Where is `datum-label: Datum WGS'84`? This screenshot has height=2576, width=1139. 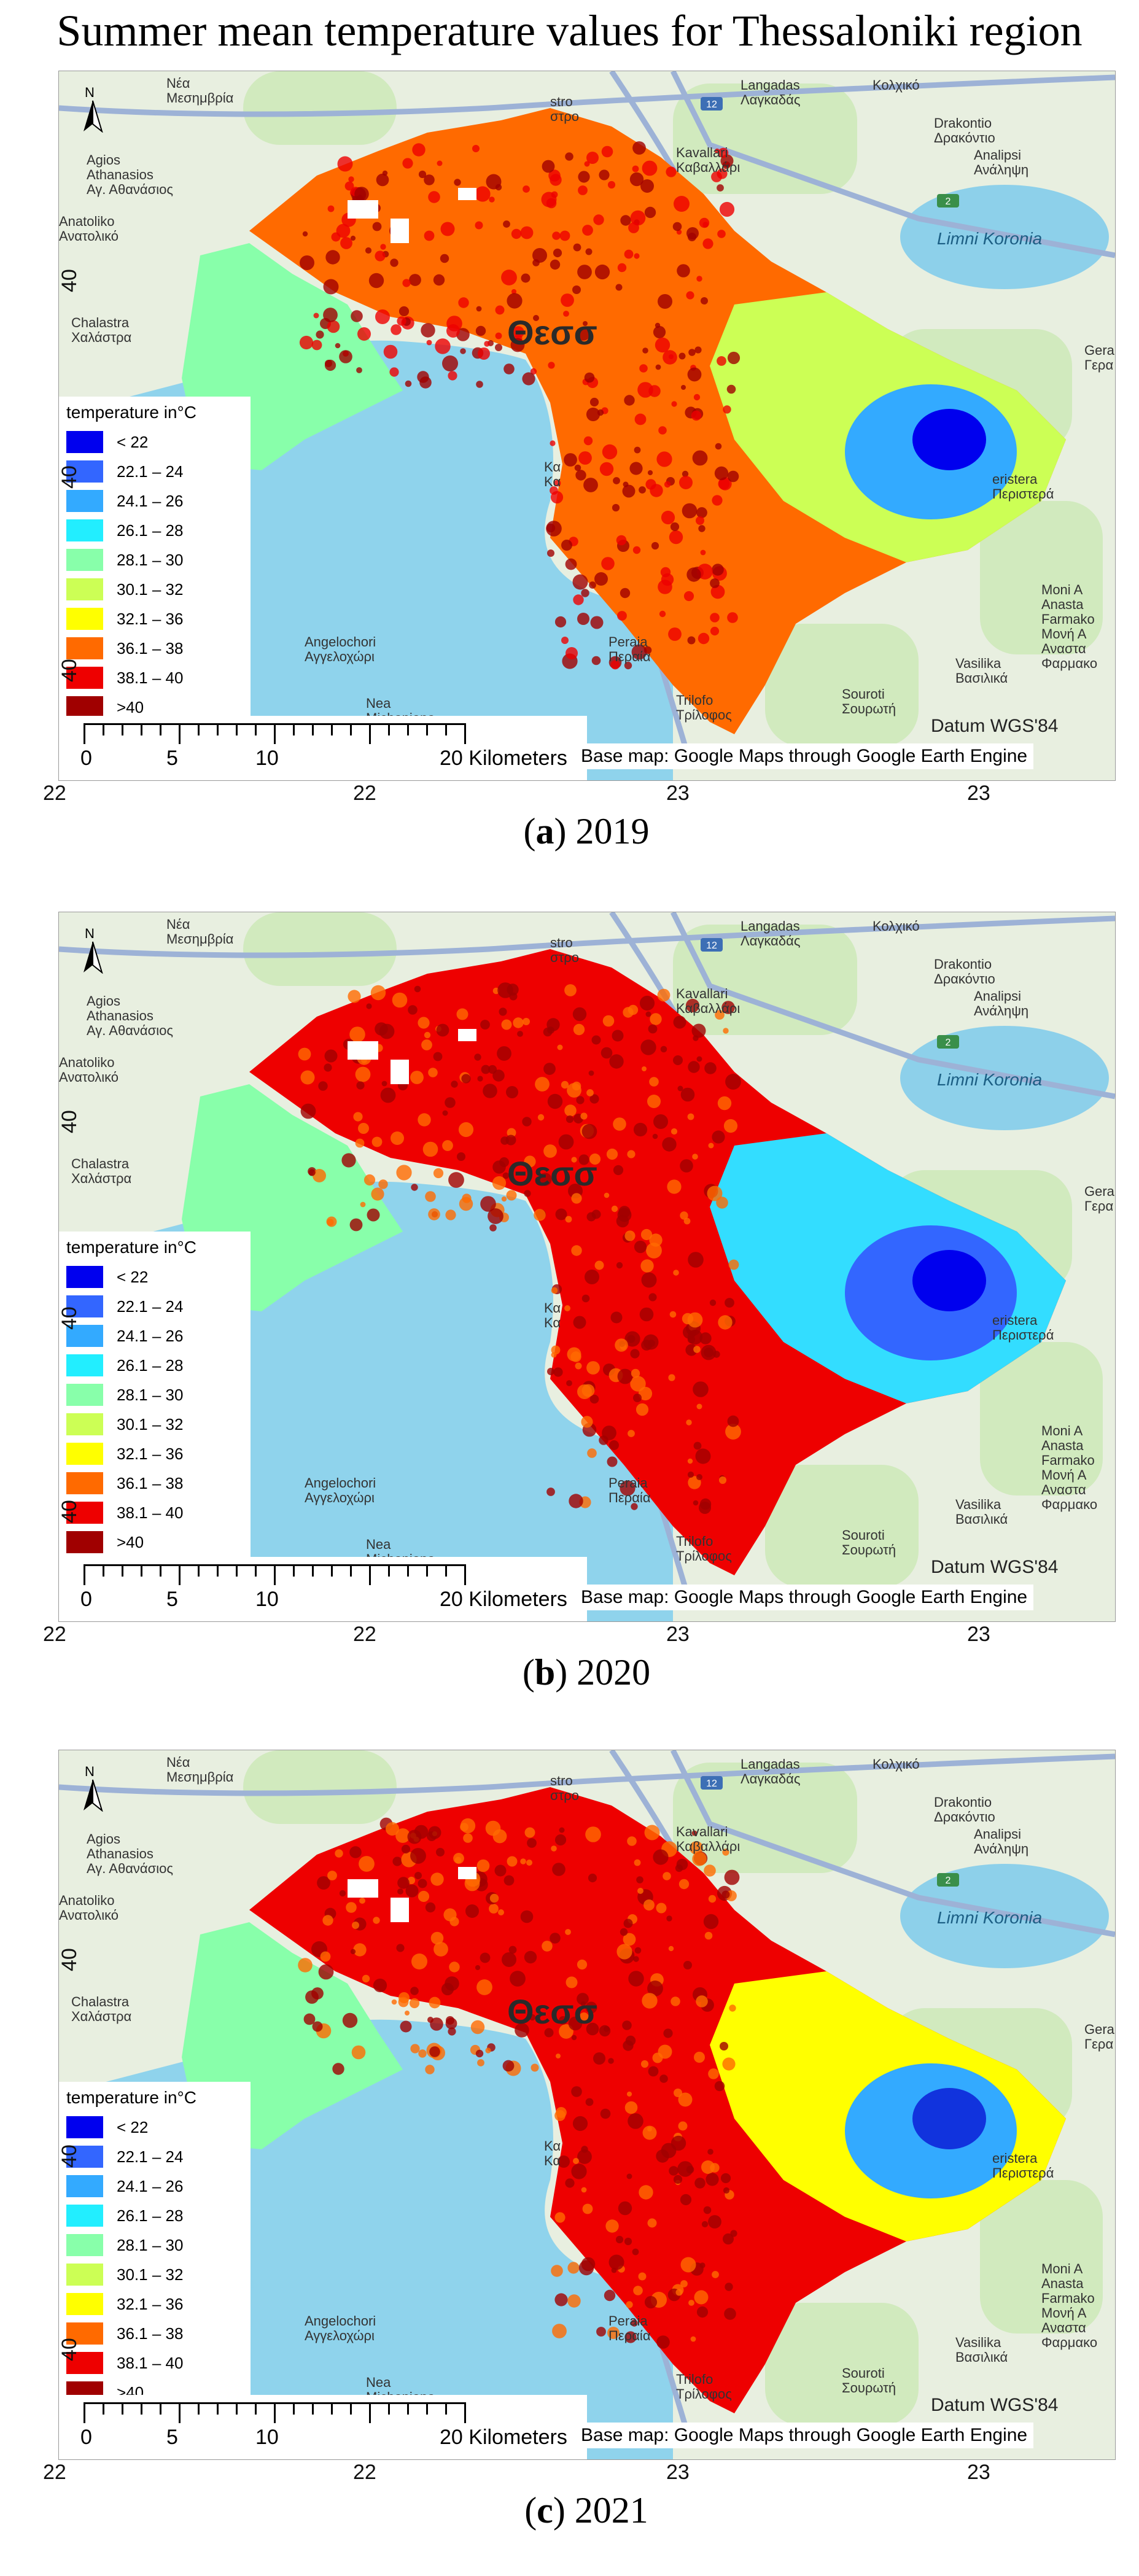 datum-label: Datum WGS'84 is located at coordinates (995, 1567).